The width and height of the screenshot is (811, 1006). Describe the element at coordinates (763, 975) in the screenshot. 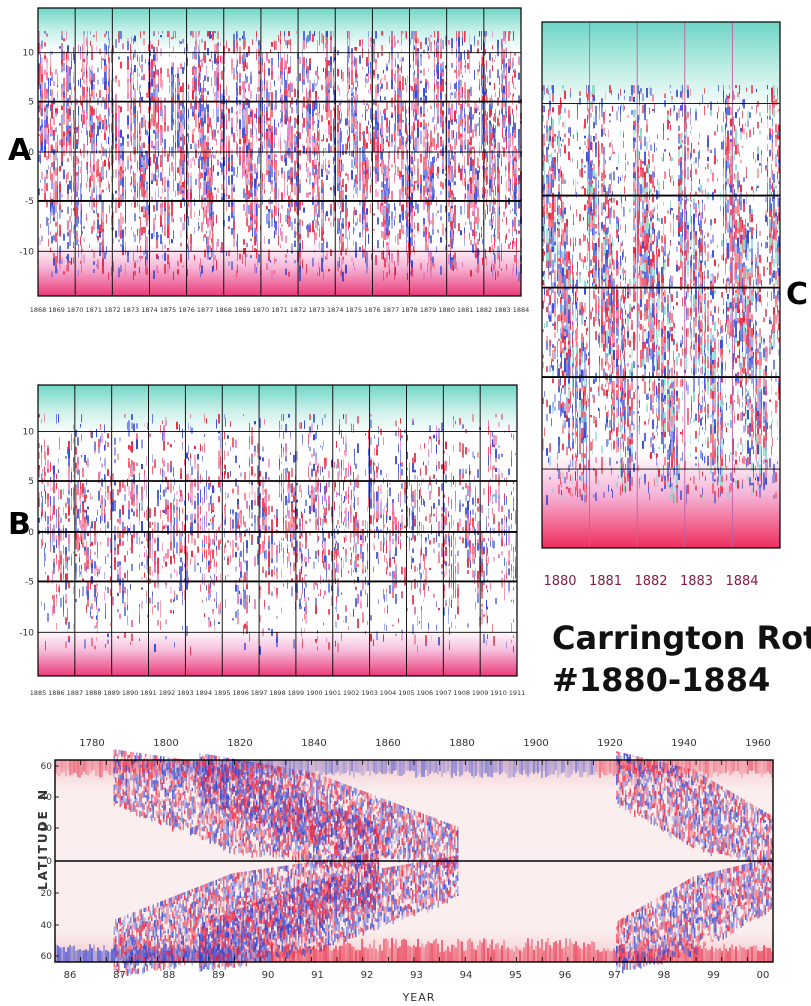

I see `bottom-axis-label: 00` at that location.